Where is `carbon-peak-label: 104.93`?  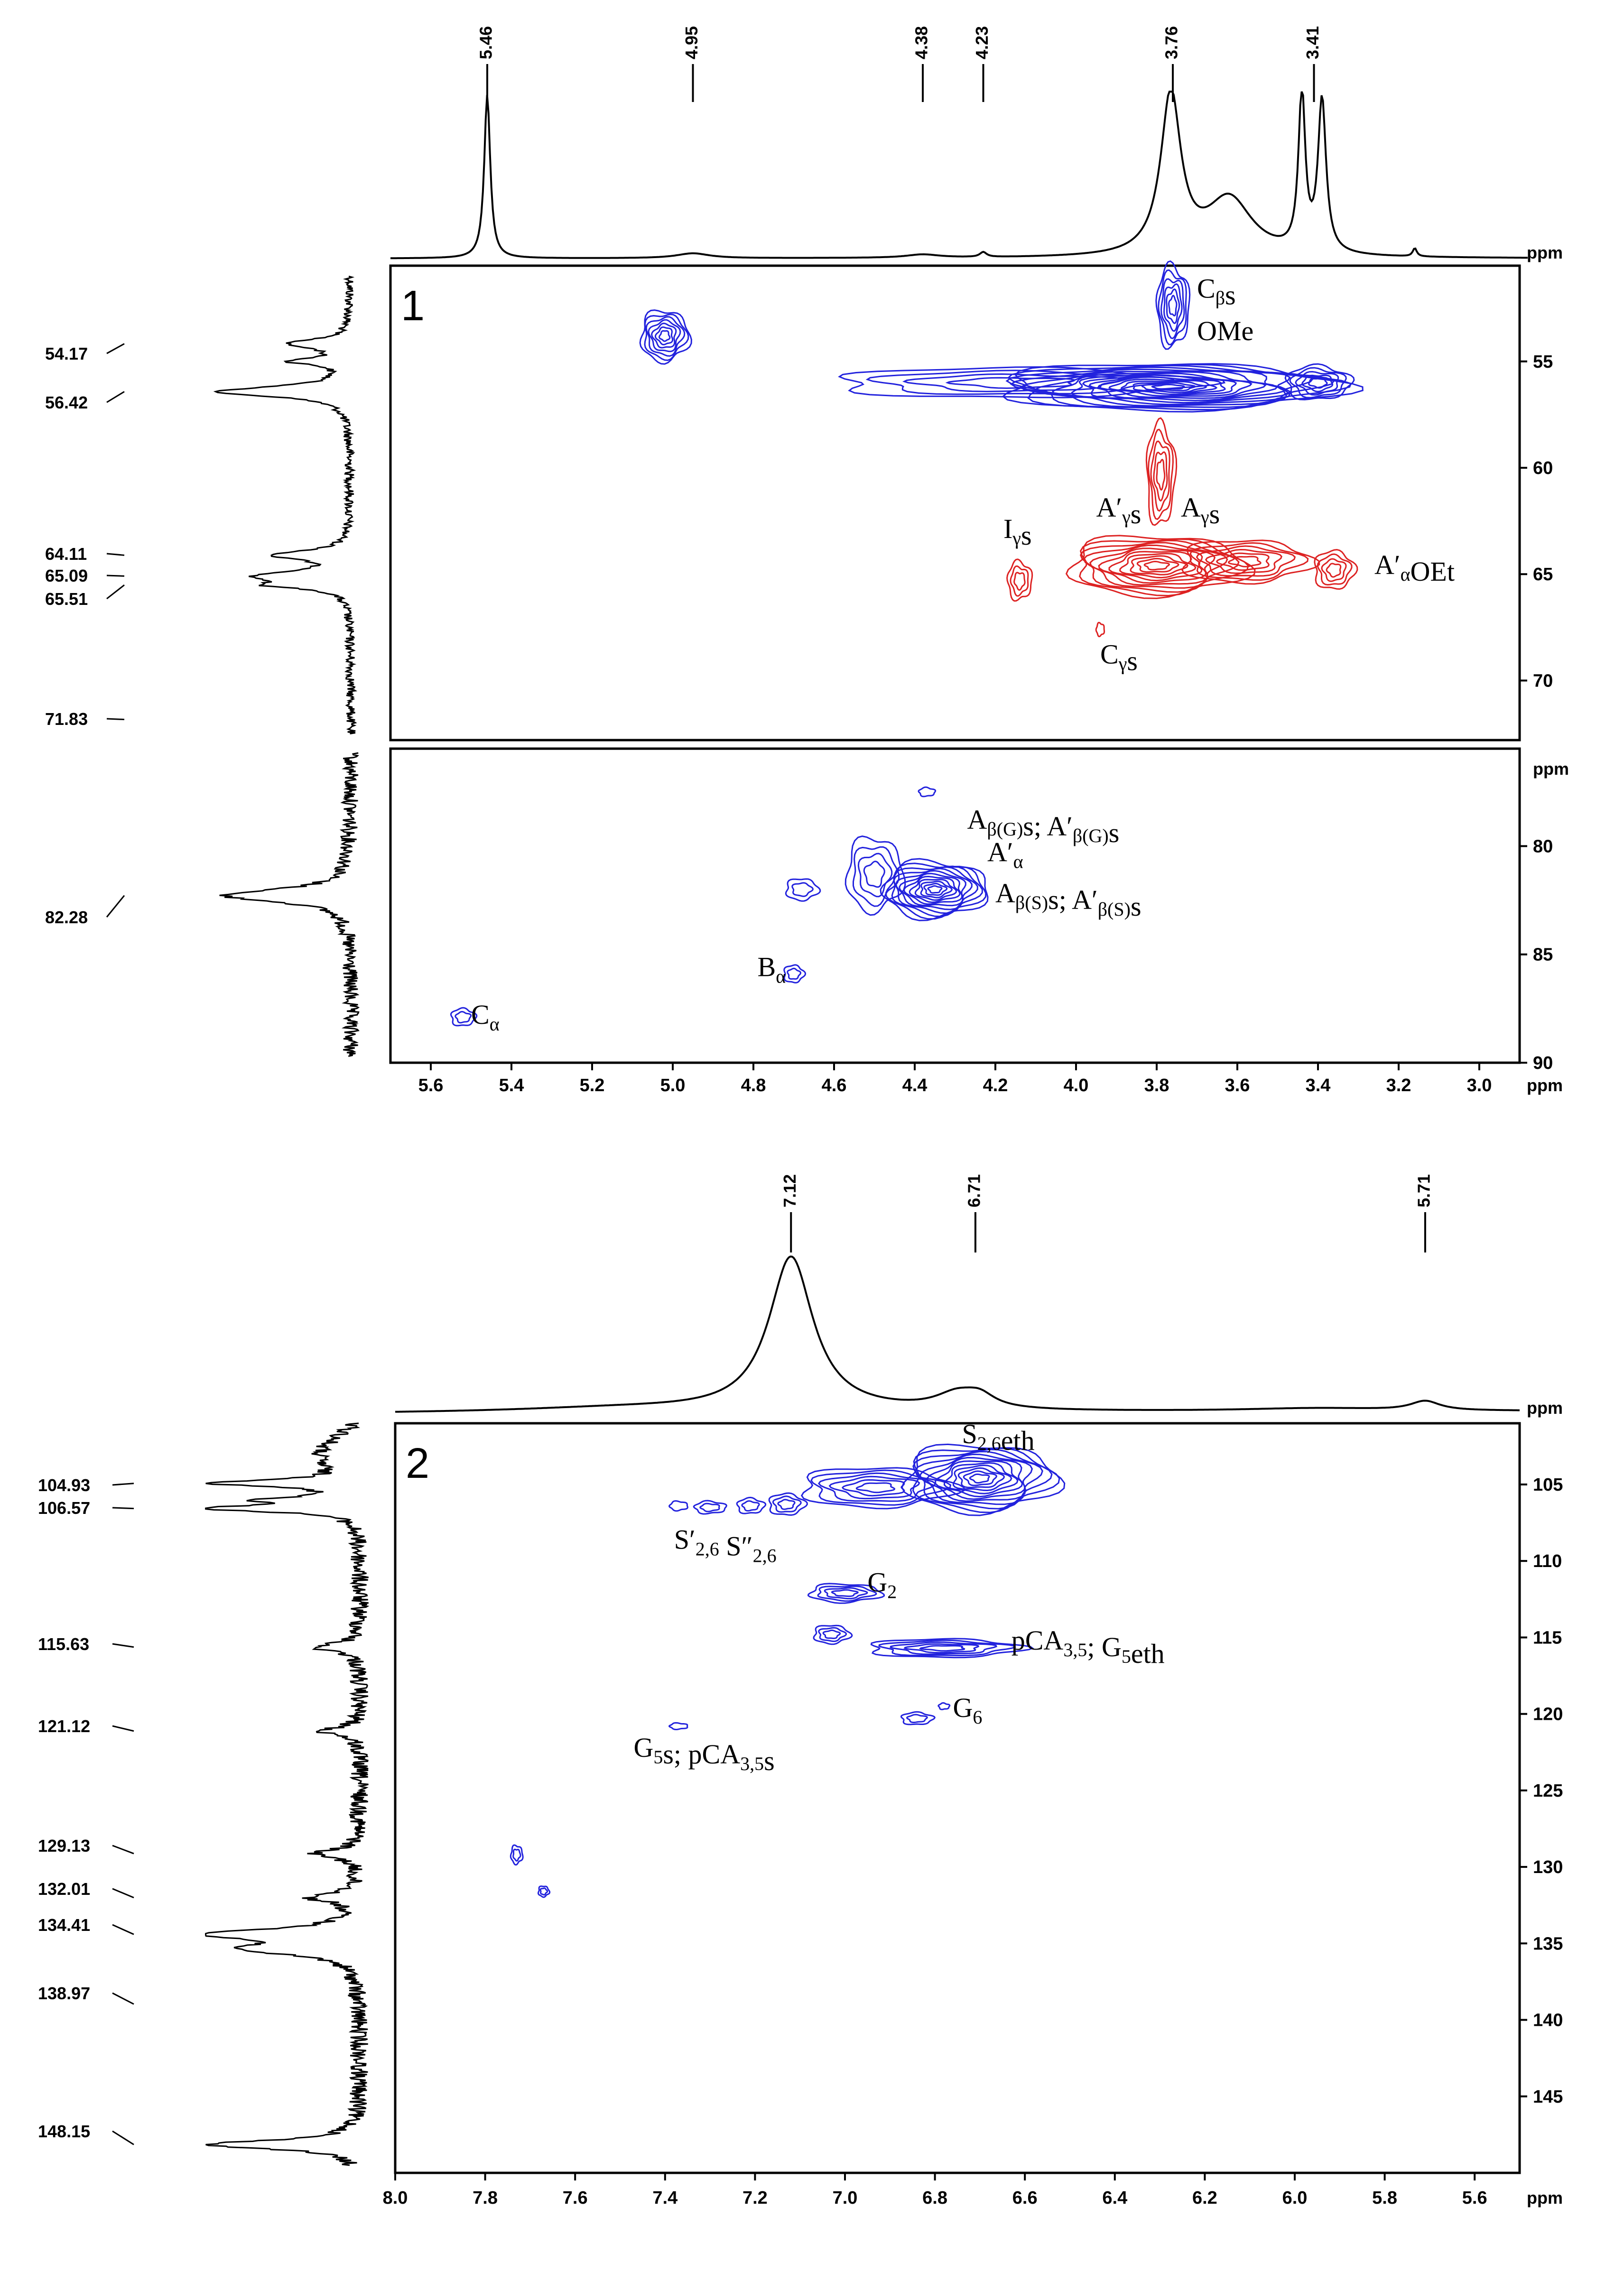
carbon-peak-label: 104.93 is located at coordinates (64, 1485).